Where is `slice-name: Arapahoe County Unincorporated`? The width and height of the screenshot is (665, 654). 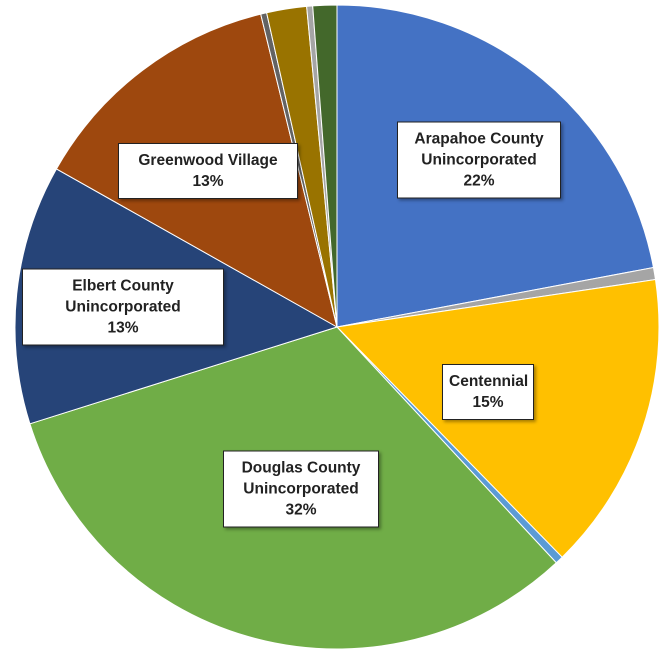
slice-name: Arapahoe County Unincorporated is located at coordinates (479, 149).